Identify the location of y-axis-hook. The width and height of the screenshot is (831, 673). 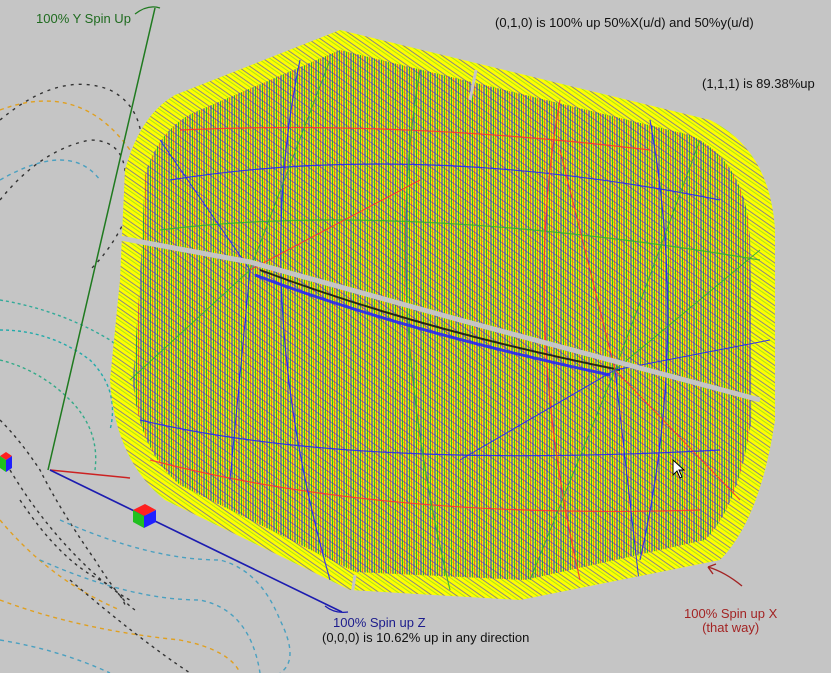
(147, 10).